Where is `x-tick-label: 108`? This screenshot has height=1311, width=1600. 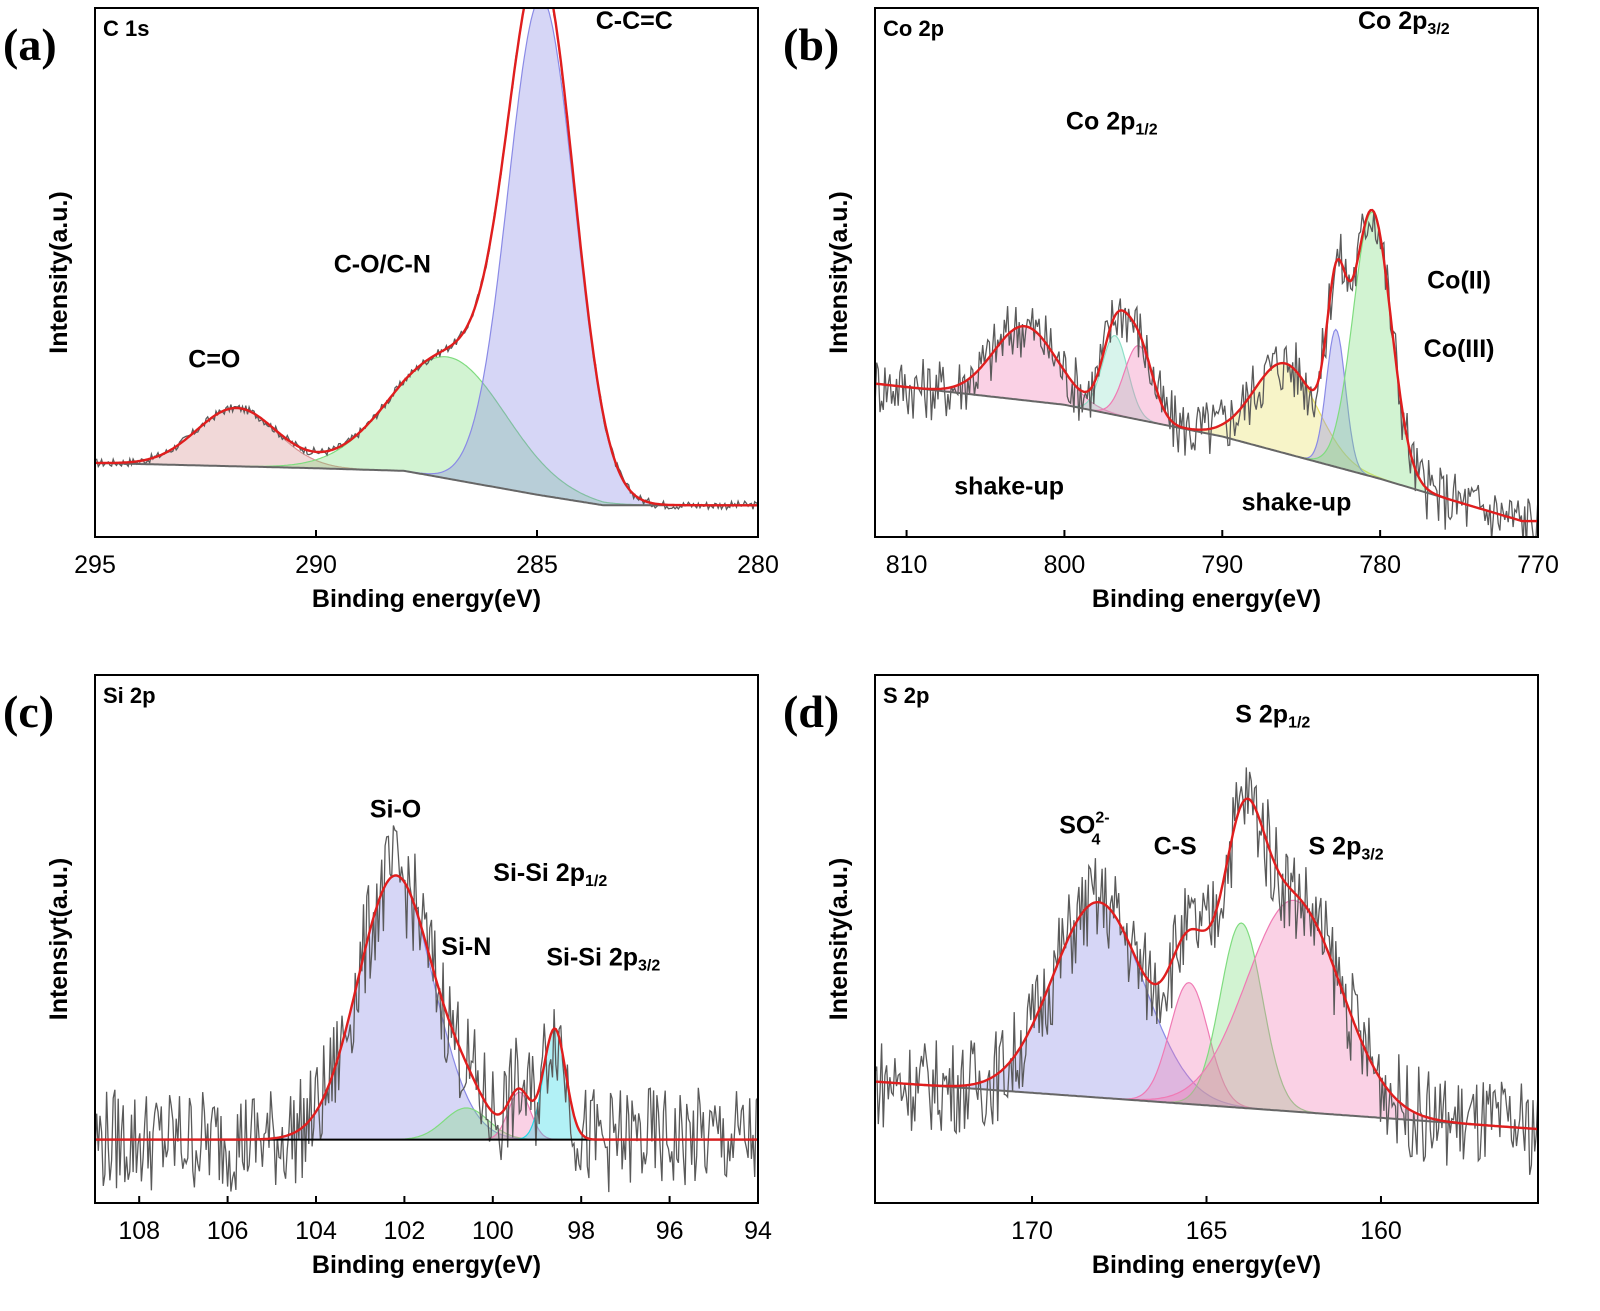
x-tick-label: 108 is located at coordinates (139, 1231).